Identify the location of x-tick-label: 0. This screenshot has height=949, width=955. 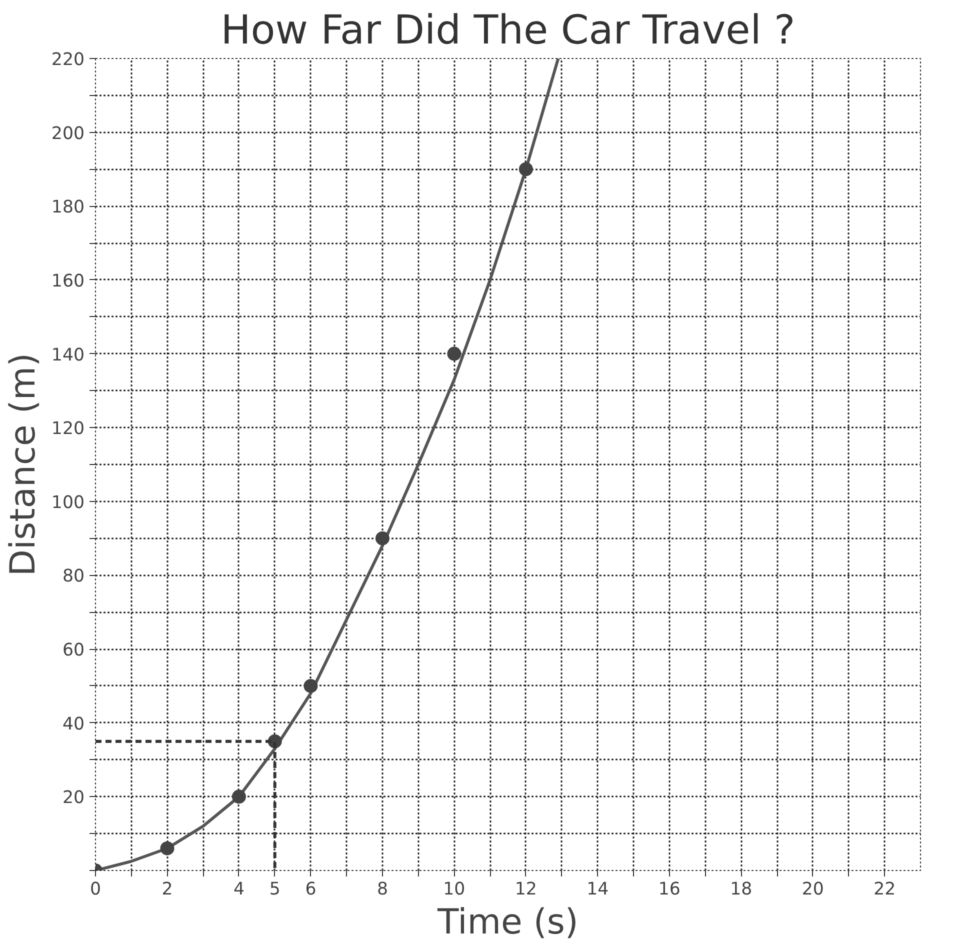
(96, 890).